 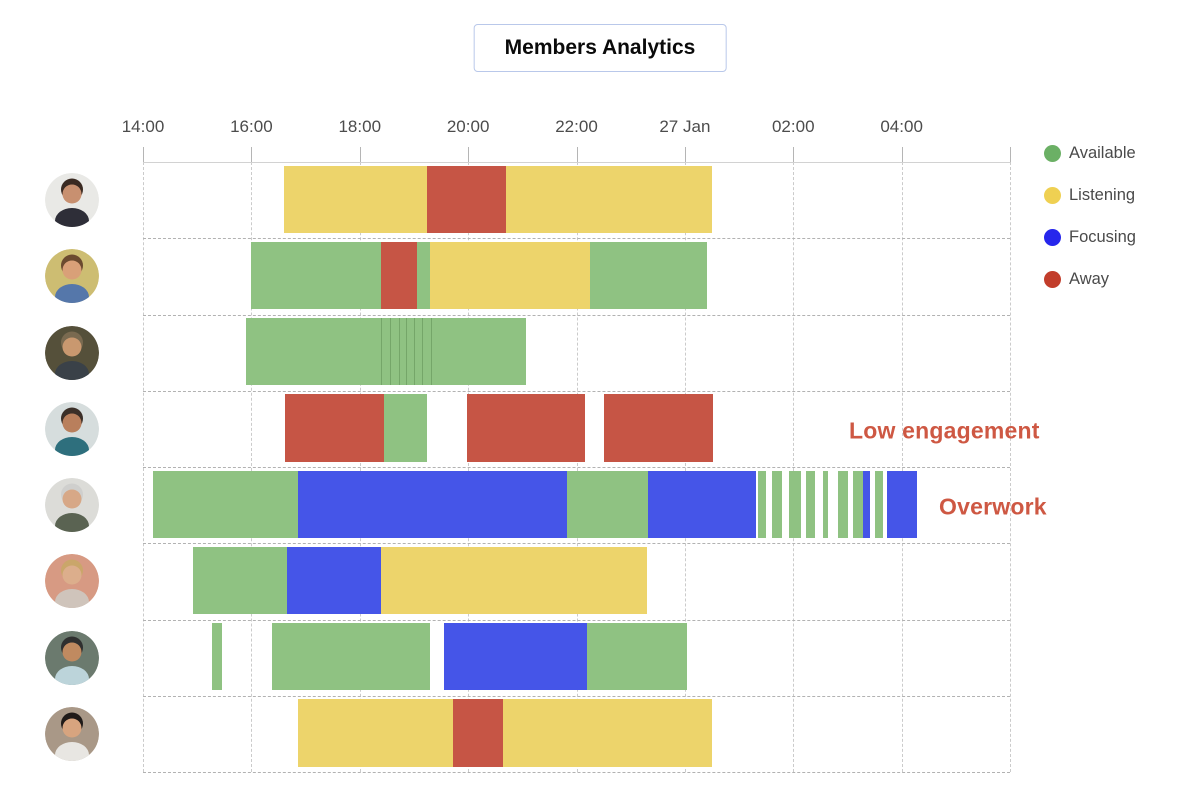 I want to click on legend-label-away: Away, so click(x=1089, y=279).